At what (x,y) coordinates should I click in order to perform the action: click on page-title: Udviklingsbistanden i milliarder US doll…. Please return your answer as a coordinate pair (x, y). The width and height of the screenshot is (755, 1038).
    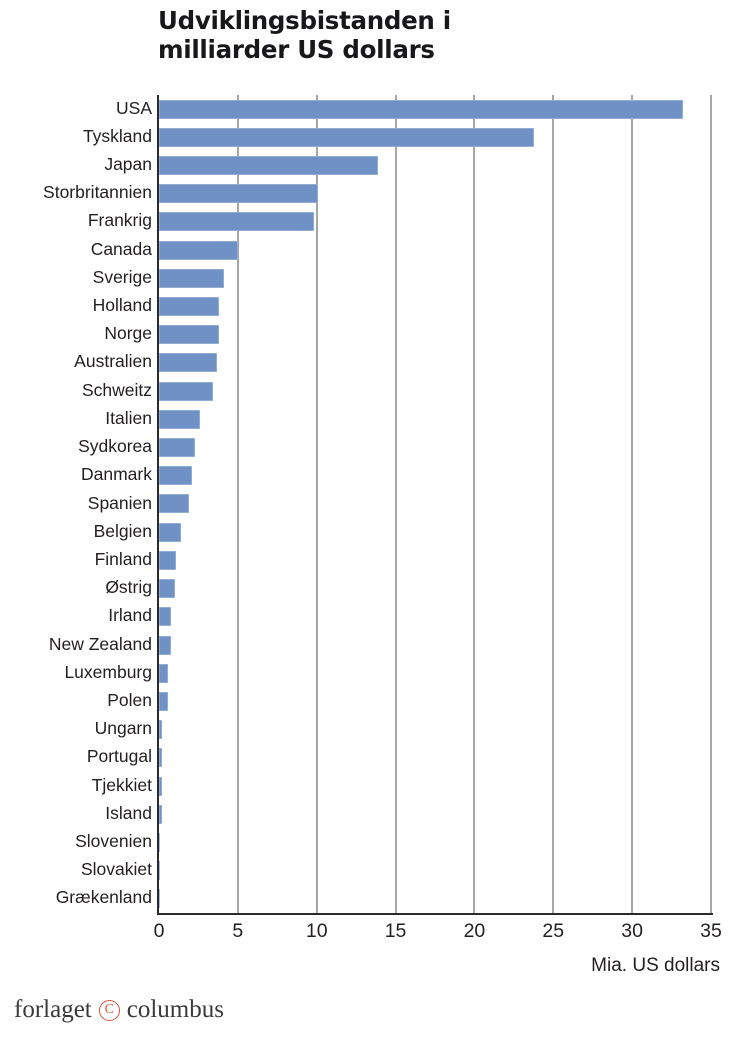
    Looking at the image, I should click on (304, 35).